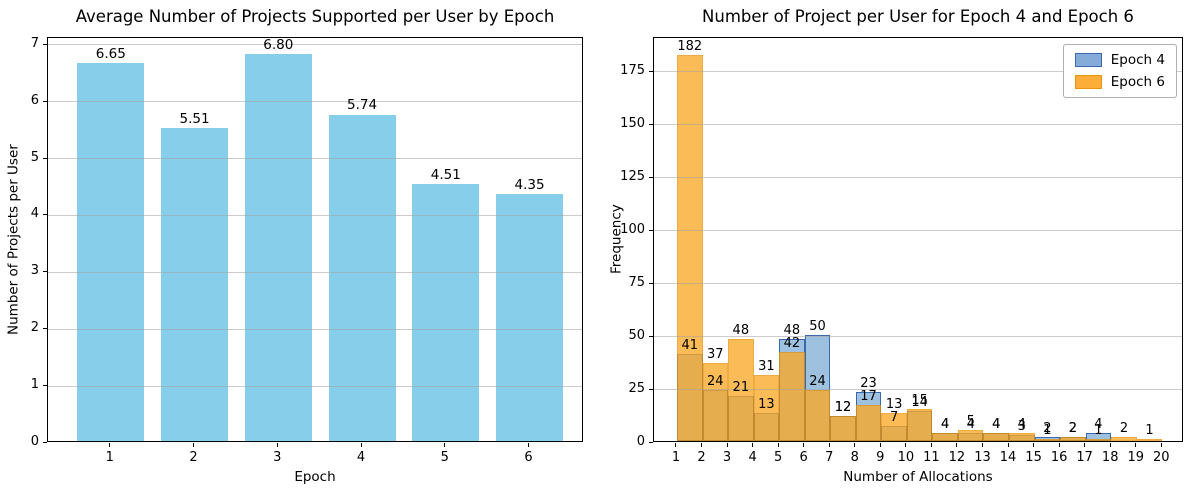 This screenshot has width=1200, height=500. I want to click on y-tick-label: 4, so click(34, 214).